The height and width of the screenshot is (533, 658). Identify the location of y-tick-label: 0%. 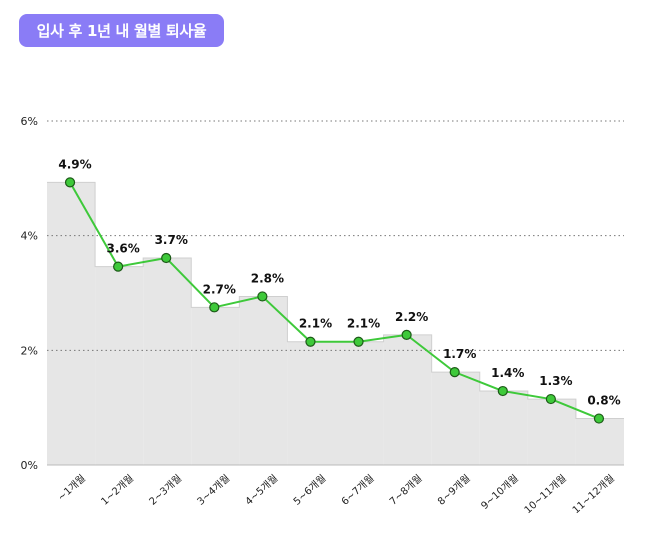
(29, 465).